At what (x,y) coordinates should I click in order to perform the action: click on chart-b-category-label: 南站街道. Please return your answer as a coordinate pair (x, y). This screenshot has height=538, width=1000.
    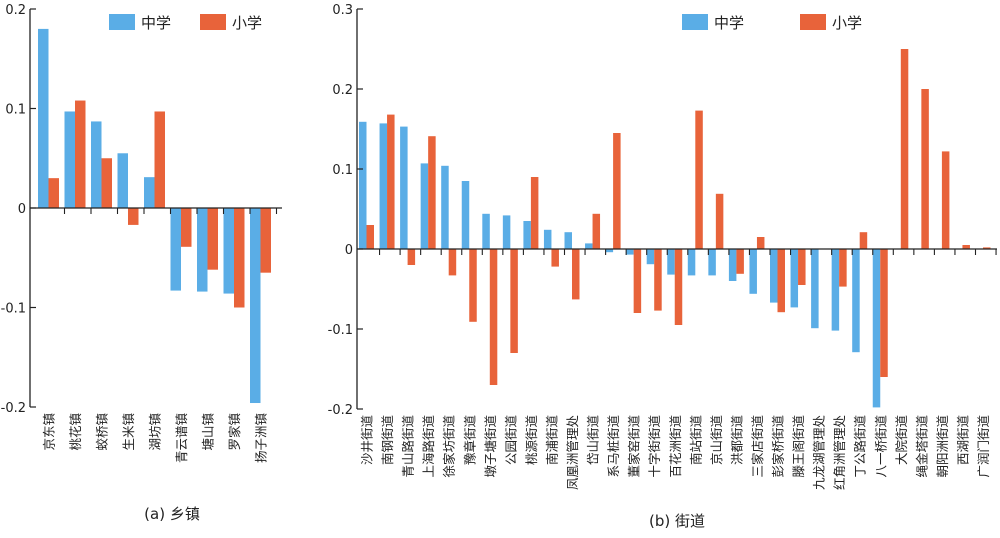
    Looking at the image, I should click on (695, 440).